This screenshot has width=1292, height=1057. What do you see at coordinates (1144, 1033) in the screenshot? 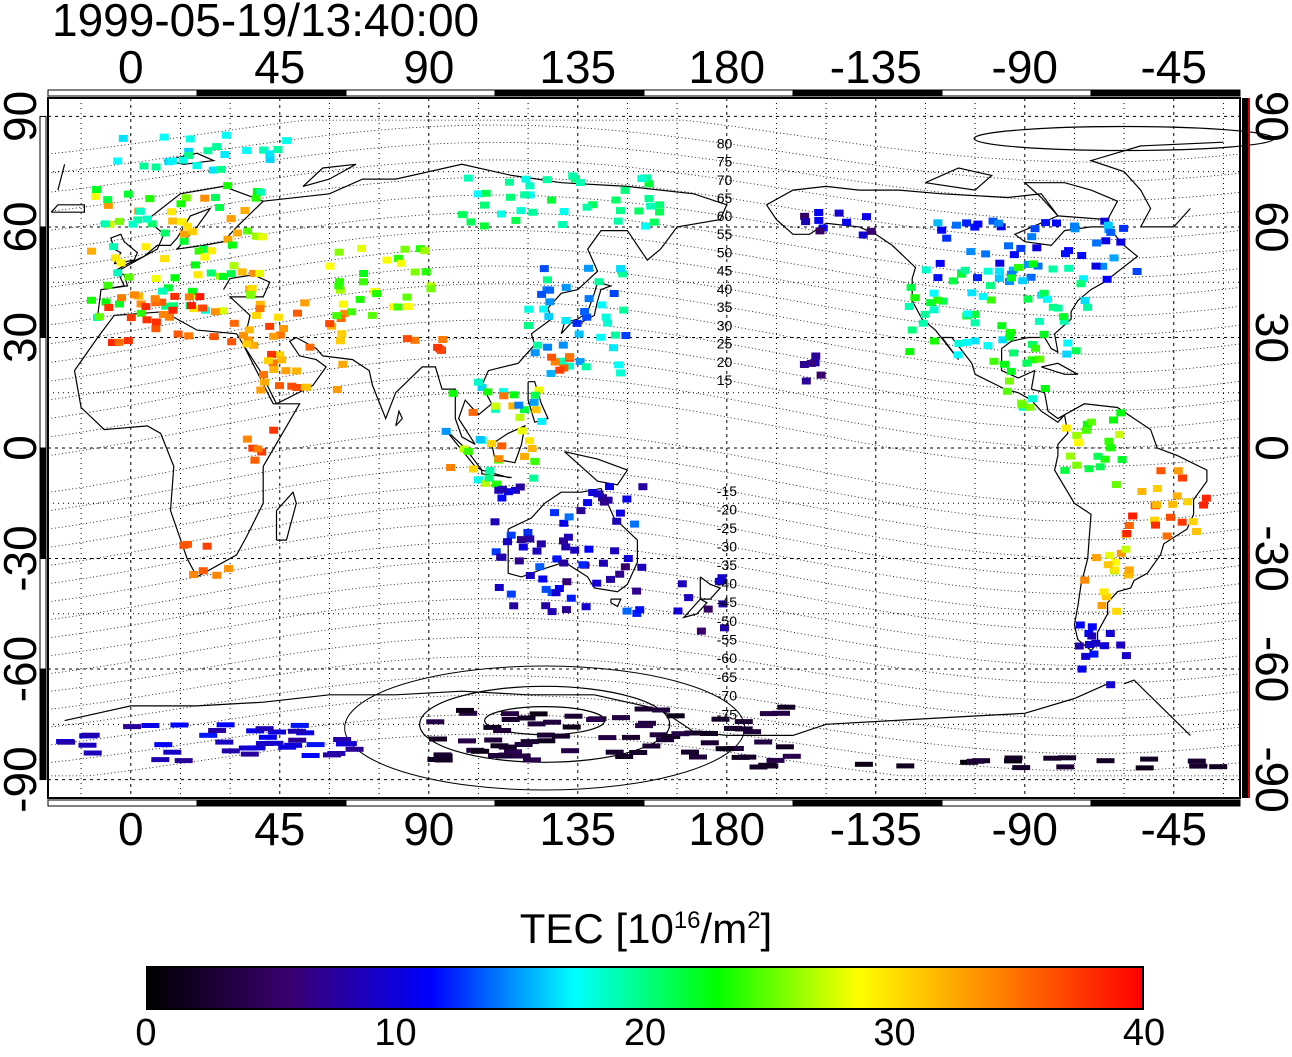
I see `colorbar-tick-label: 40` at bounding box center [1144, 1033].